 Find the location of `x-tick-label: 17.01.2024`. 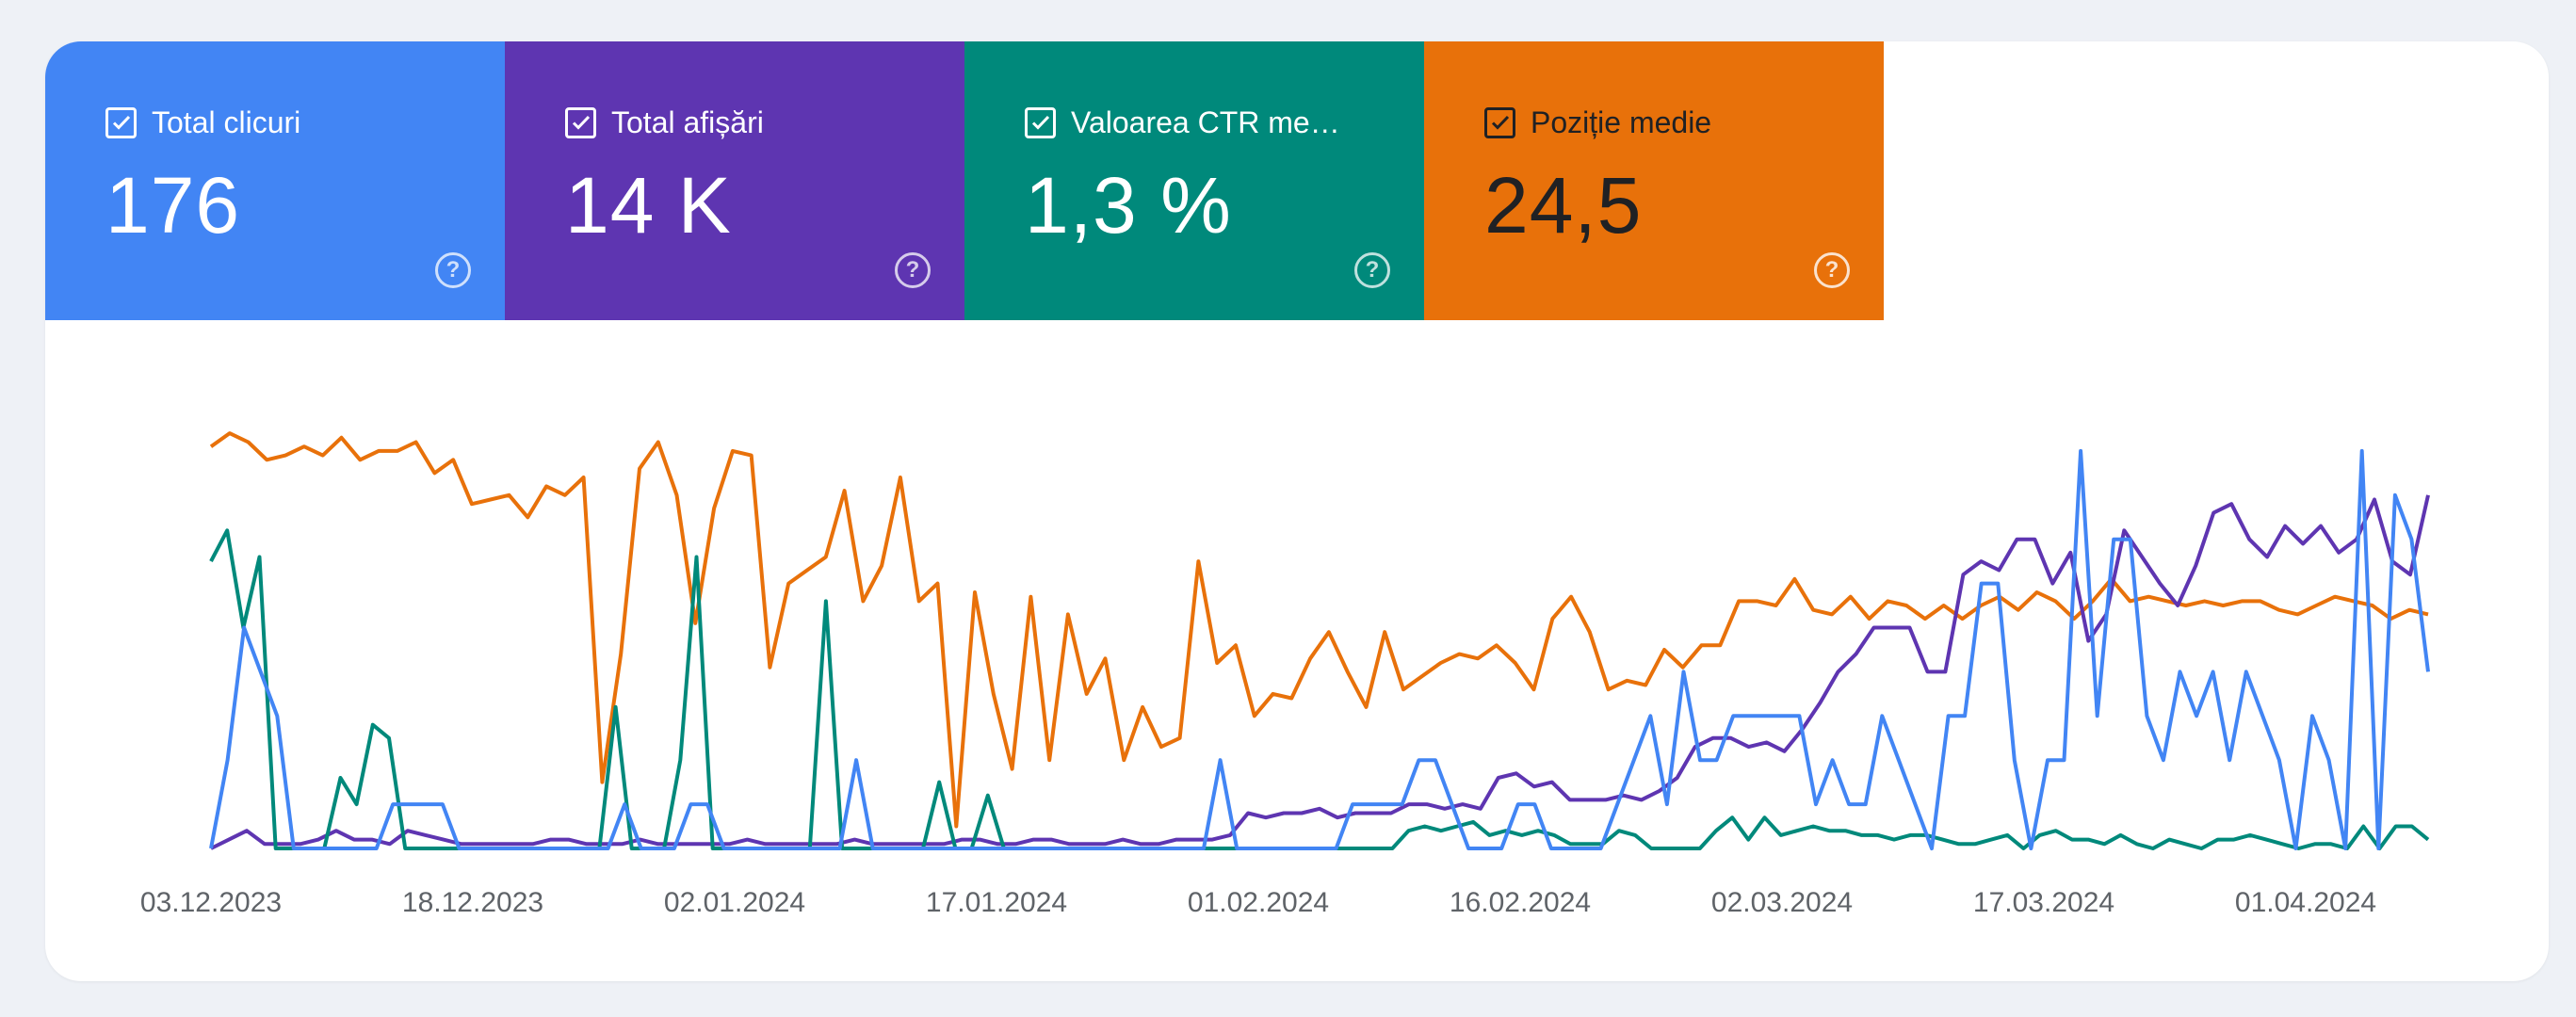

x-tick-label: 17.01.2024 is located at coordinates (996, 903).